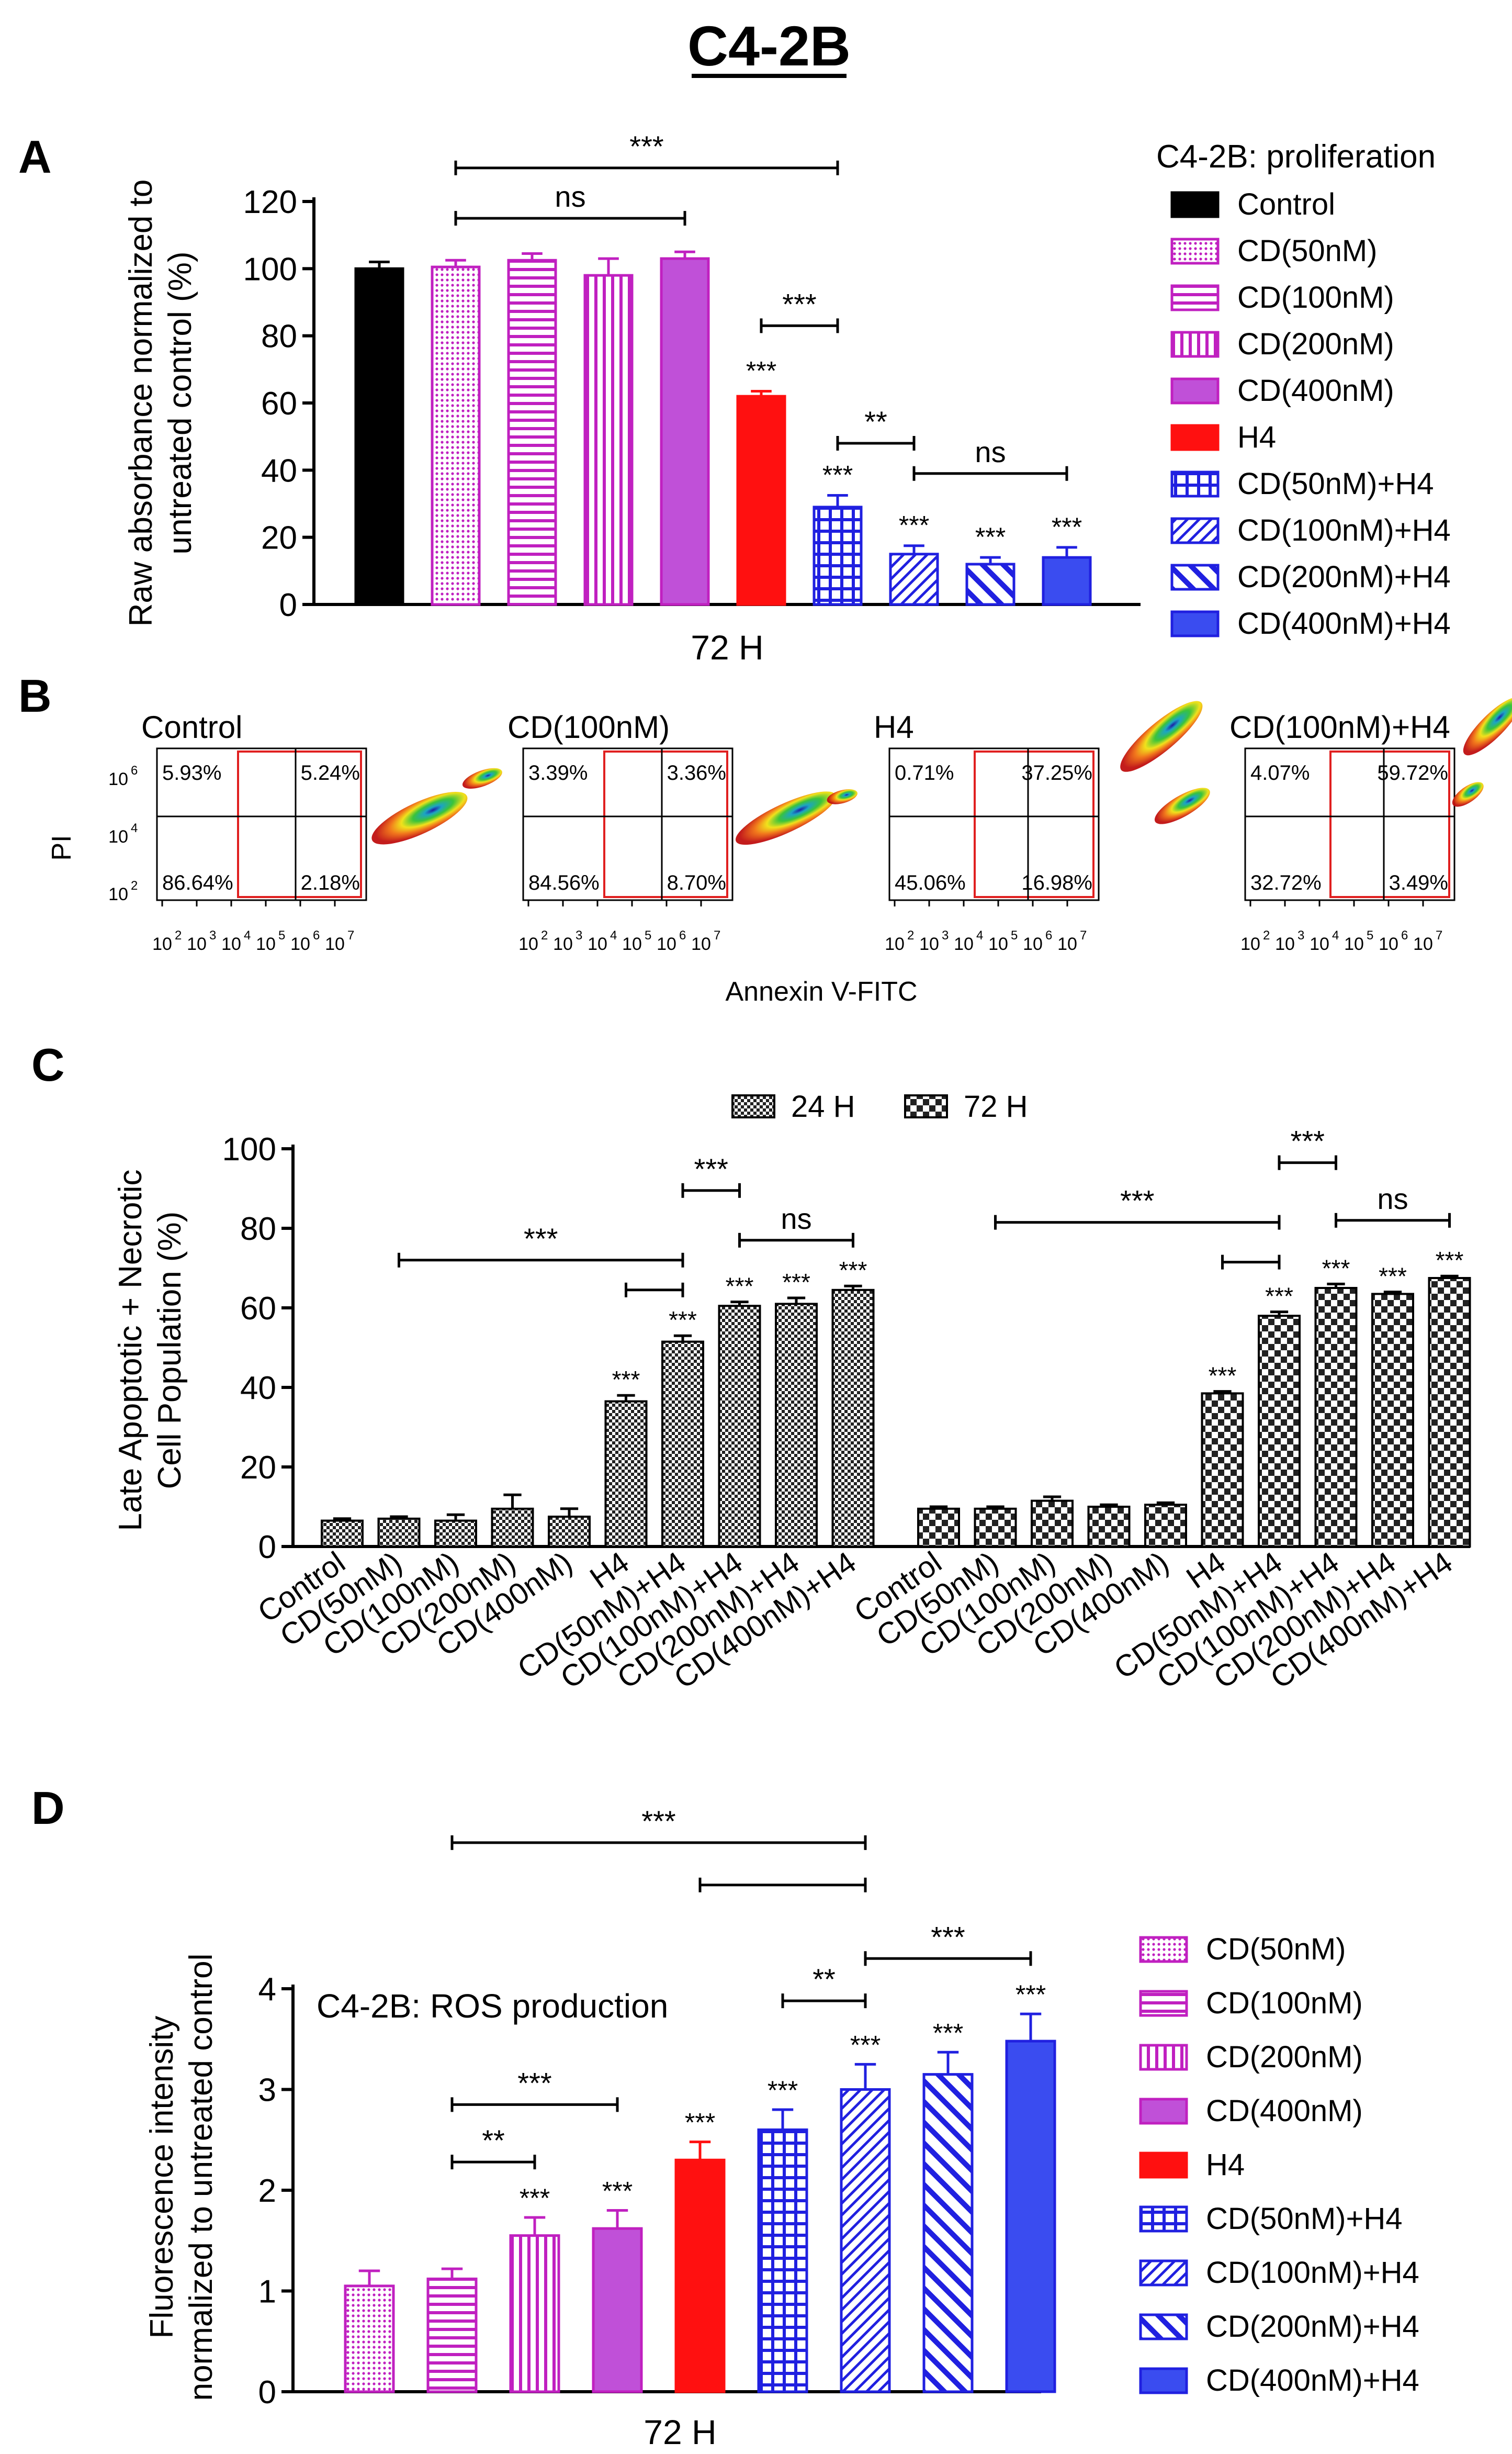 The height and width of the screenshot is (2454, 1512). What do you see at coordinates (1315, 344) in the screenshot?
I see `a-legend-entry: CD(200nM)` at bounding box center [1315, 344].